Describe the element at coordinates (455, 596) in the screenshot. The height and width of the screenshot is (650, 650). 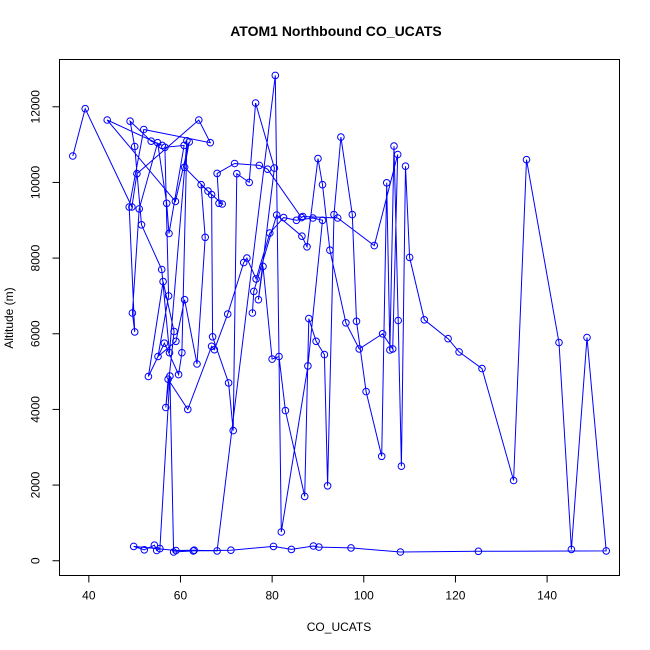
I see `x-tick-label: 120` at that location.